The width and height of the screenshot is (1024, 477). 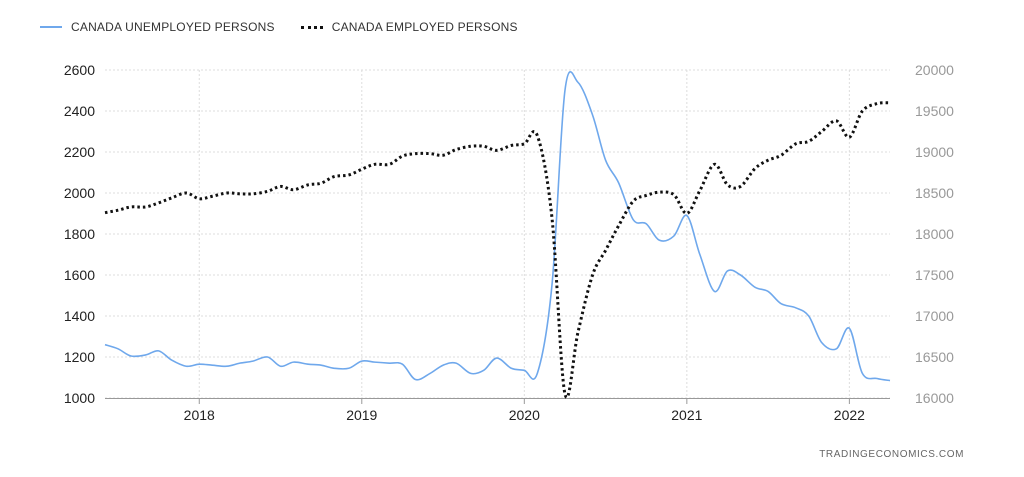 What do you see at coordinates (424, 27) in the screenshot?
I see `legend-label-employed: CANADA EMPLOYED PERSONS` at bounding box center [424, 27].